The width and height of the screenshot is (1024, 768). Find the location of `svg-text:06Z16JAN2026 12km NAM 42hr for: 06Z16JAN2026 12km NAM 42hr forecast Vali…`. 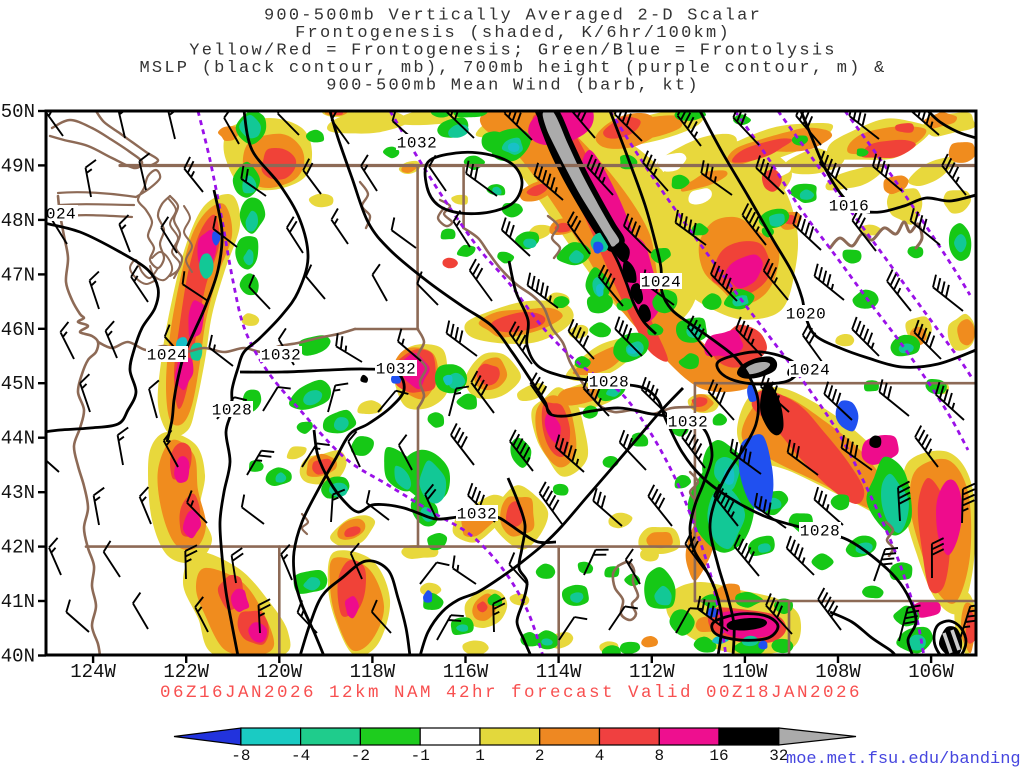

svg-text:06Z16JAN2026 12km NAM 42hr for: 06Z16JAN2026 12km NAM 42hr forecast Vali… is located at coordinates (511, 693).